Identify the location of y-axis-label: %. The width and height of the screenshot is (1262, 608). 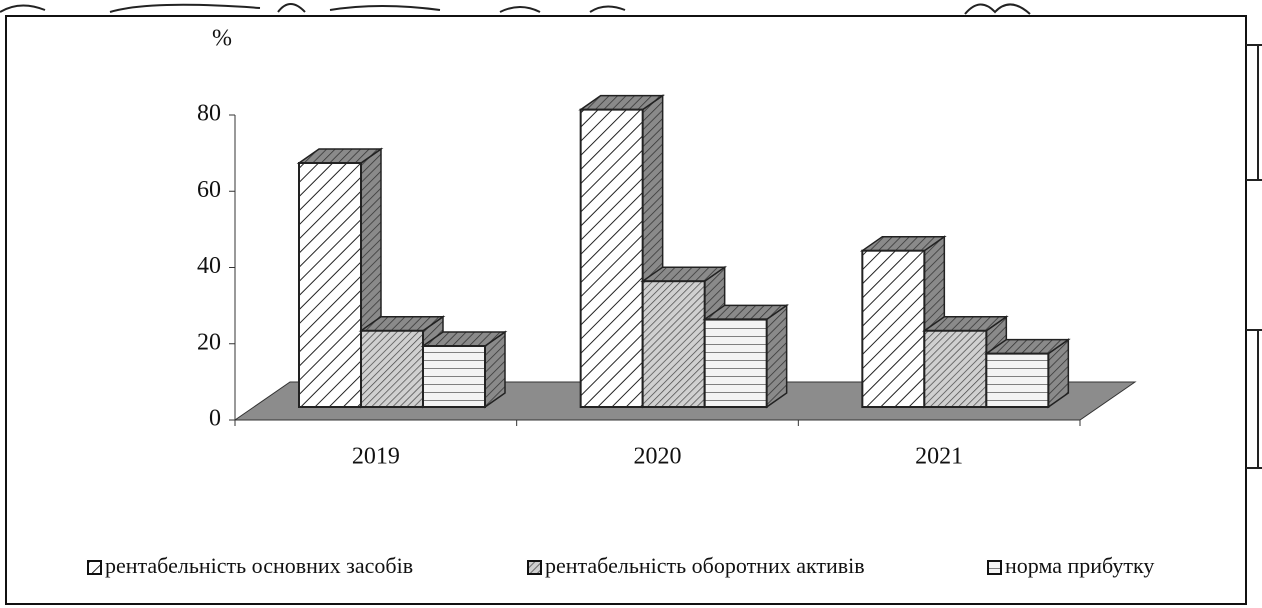
(222, 39).